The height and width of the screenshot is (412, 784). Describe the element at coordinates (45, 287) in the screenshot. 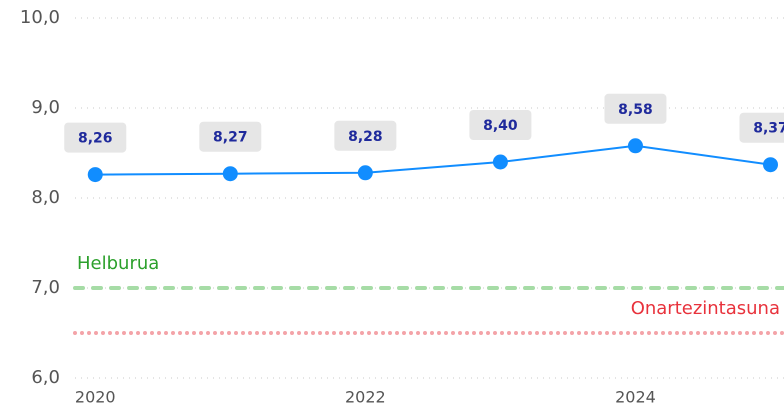

I see `y-tick-label: 7,0` at that location.